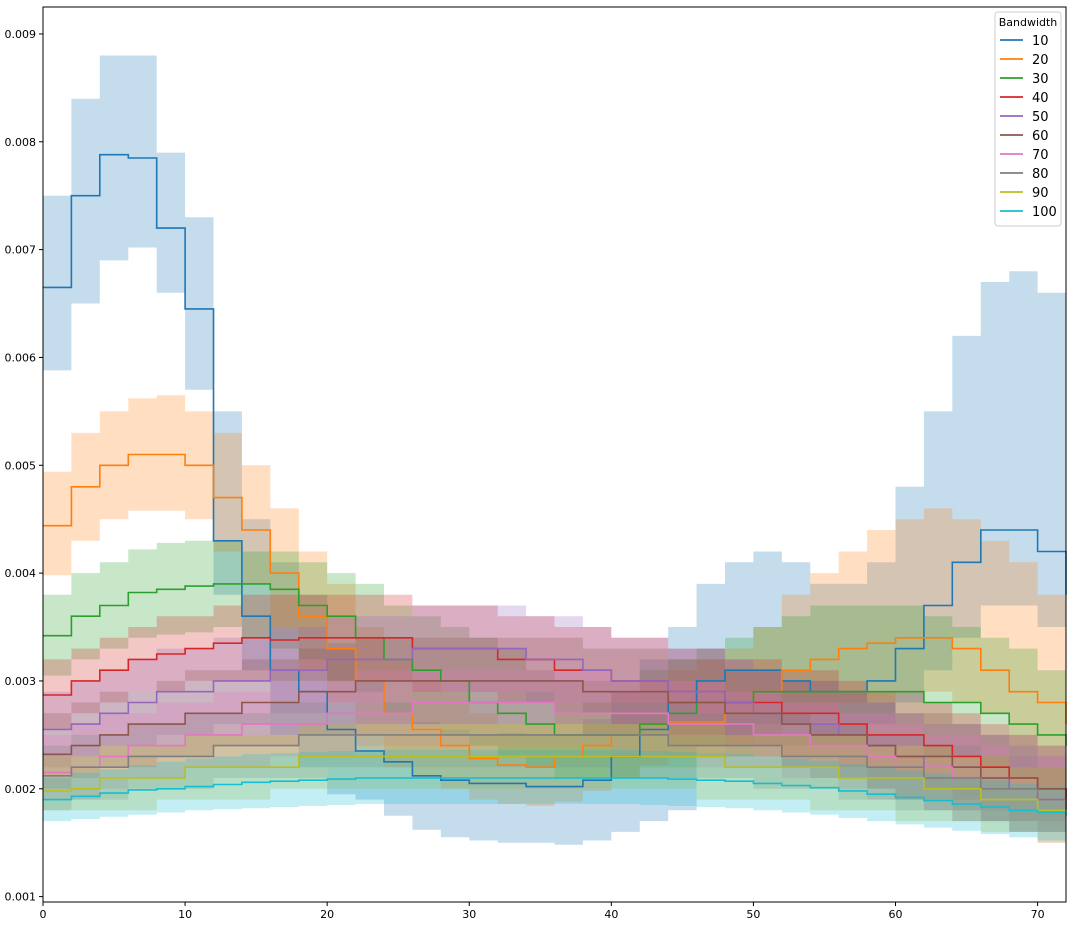  I want to click on legend-label: 80, so click(1040, 174).